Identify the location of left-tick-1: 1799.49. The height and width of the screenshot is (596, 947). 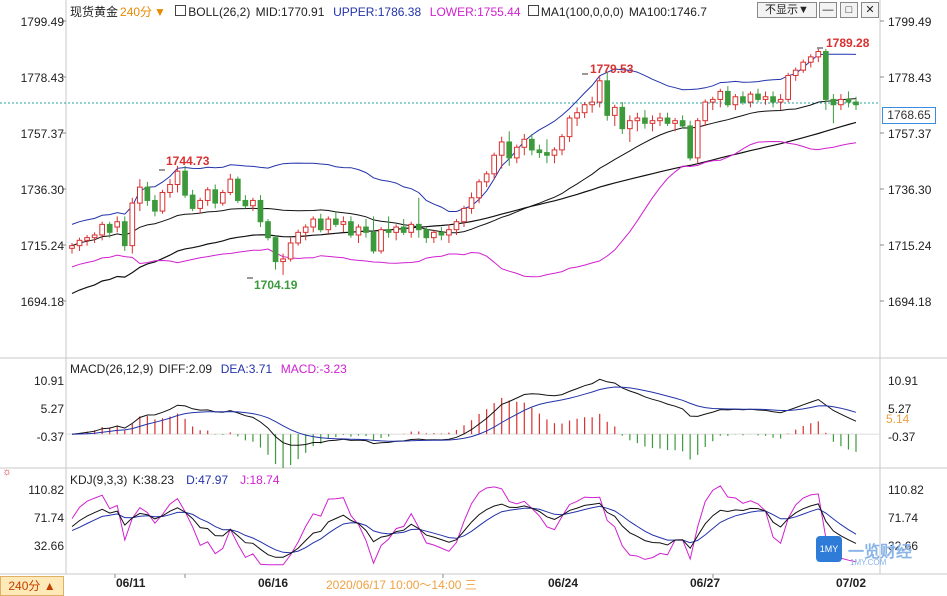
(42, 22).